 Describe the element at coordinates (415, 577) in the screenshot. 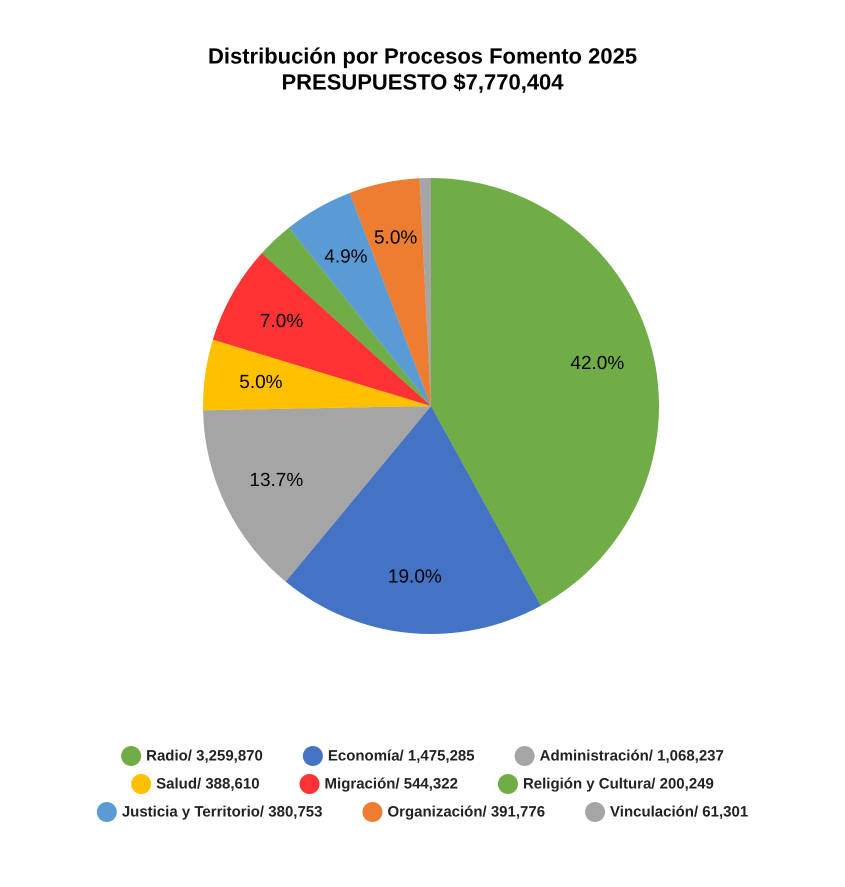

I see `data-label: 19.0%` at that location.